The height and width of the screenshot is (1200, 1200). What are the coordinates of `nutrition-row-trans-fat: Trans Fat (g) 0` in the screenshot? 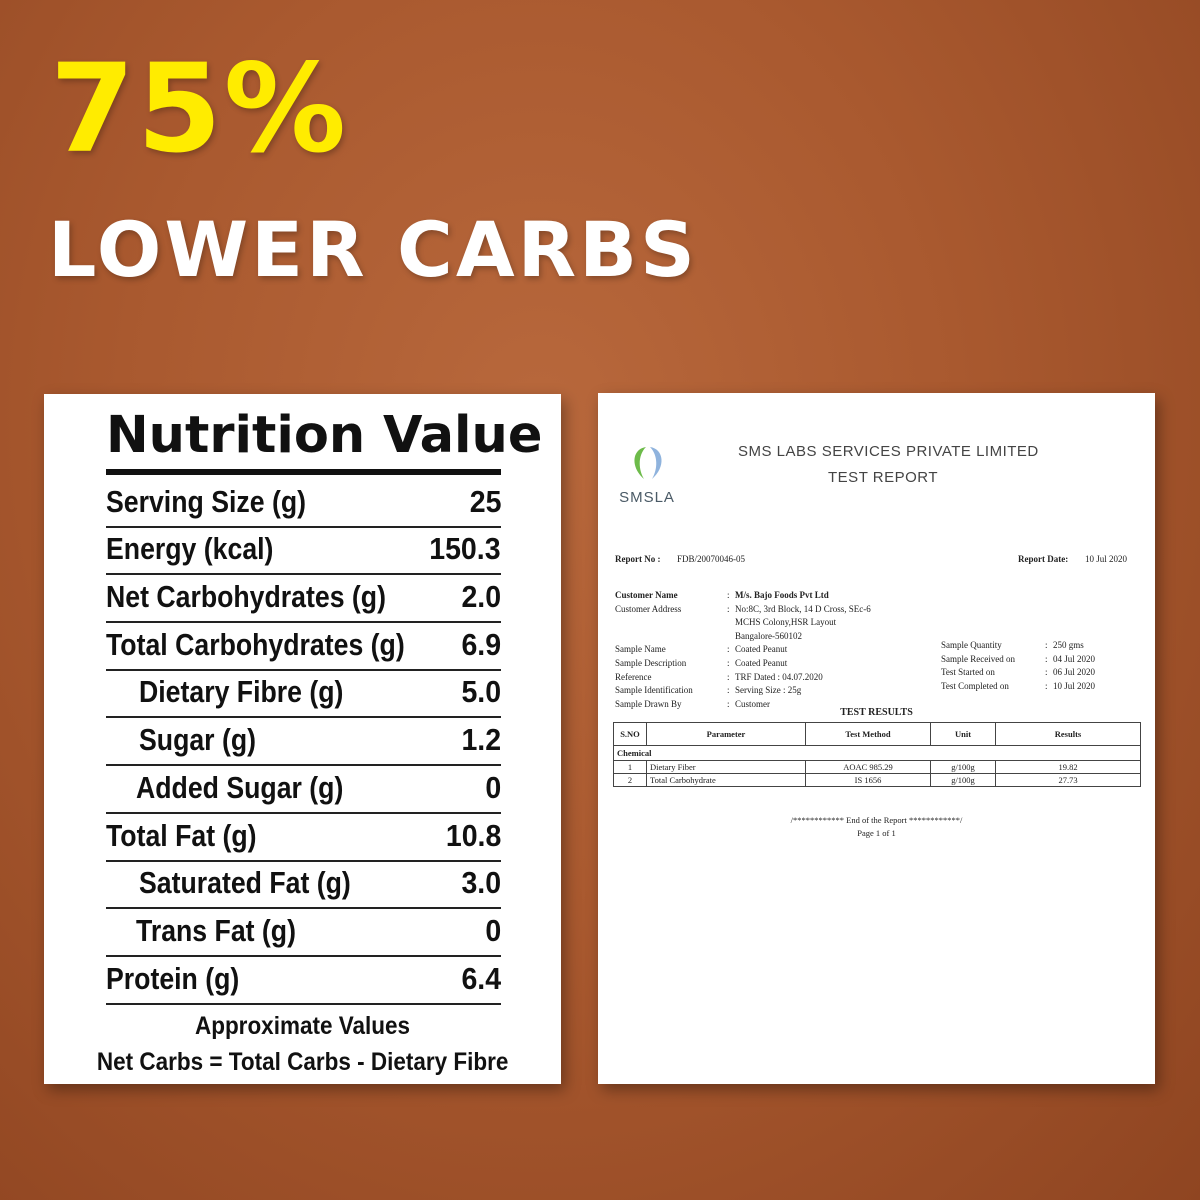 It's located at (303, 933).